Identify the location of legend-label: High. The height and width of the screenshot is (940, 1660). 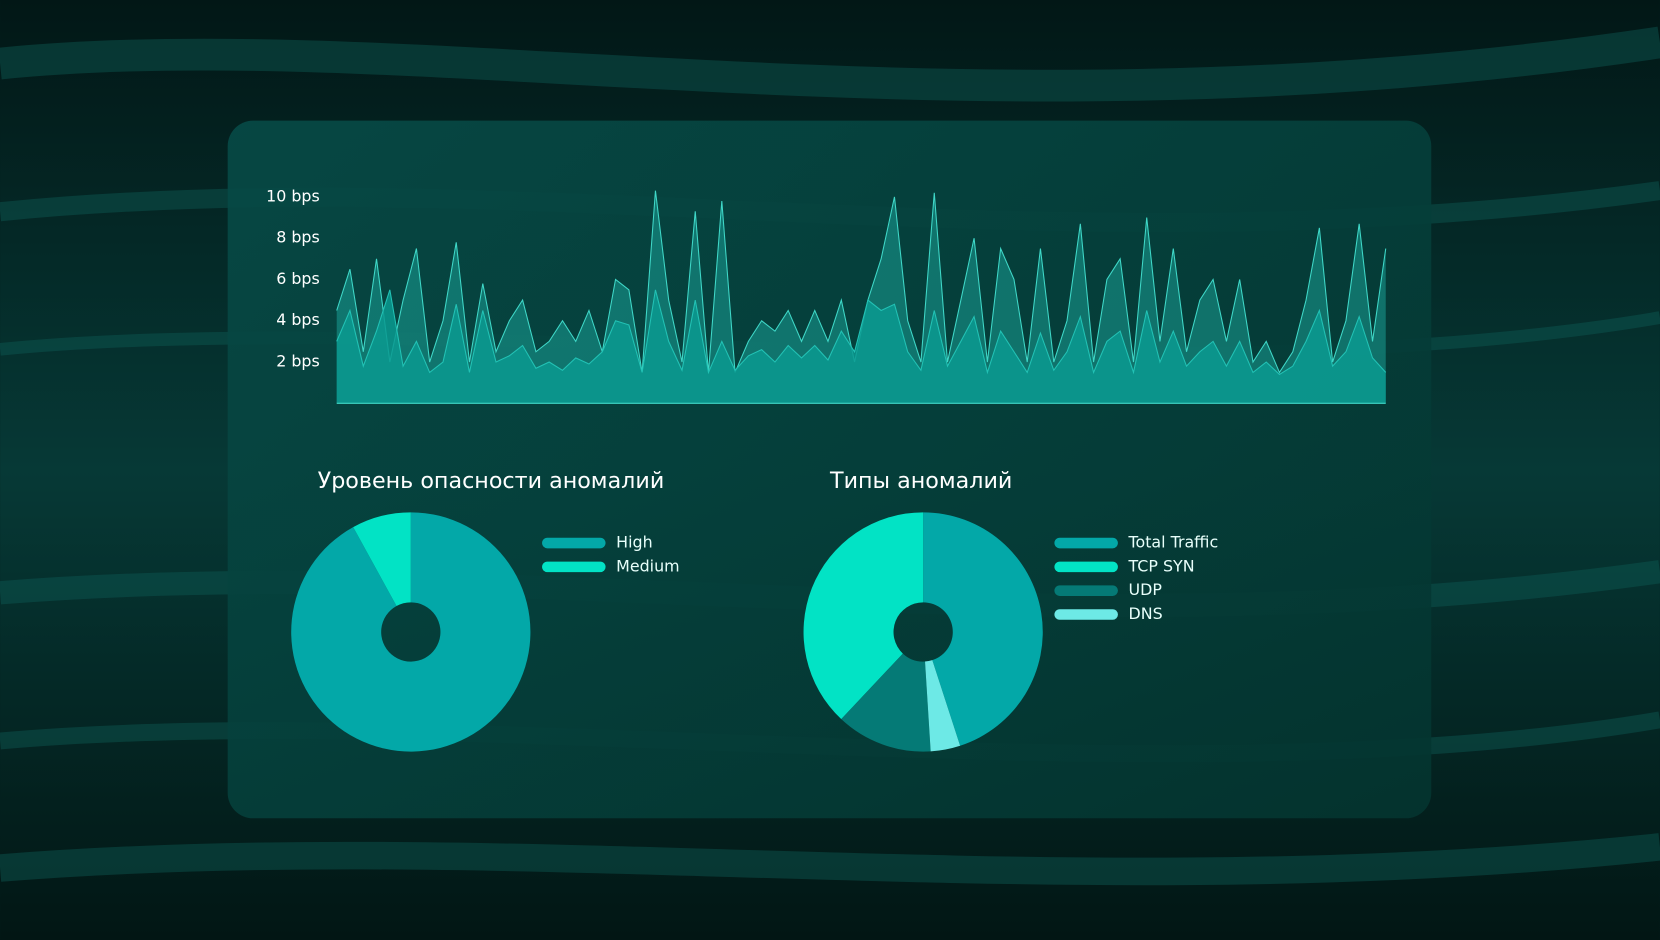
(634, 542).